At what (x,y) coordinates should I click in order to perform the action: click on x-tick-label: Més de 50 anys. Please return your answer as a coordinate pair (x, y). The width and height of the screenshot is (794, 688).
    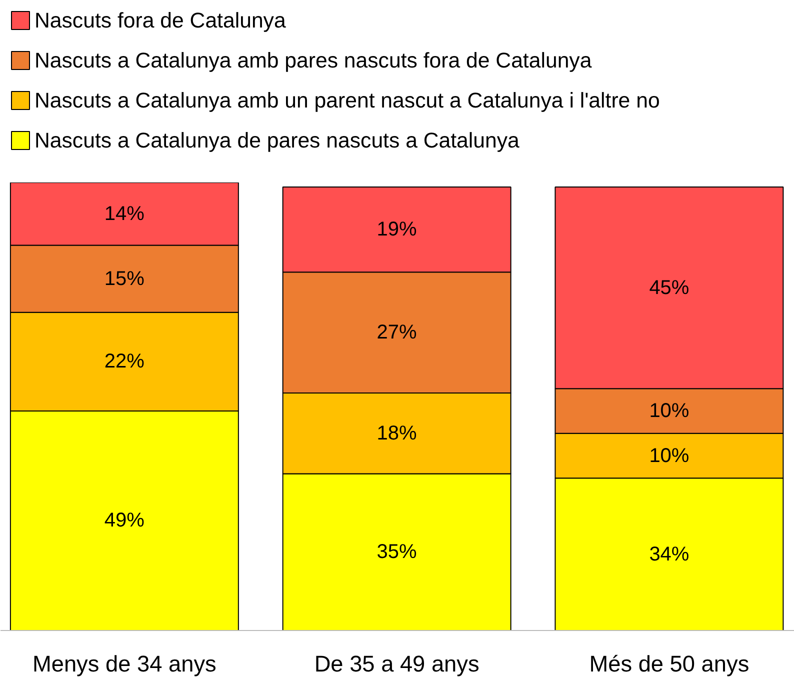
    Looking at the image, I should click on (669, 663).